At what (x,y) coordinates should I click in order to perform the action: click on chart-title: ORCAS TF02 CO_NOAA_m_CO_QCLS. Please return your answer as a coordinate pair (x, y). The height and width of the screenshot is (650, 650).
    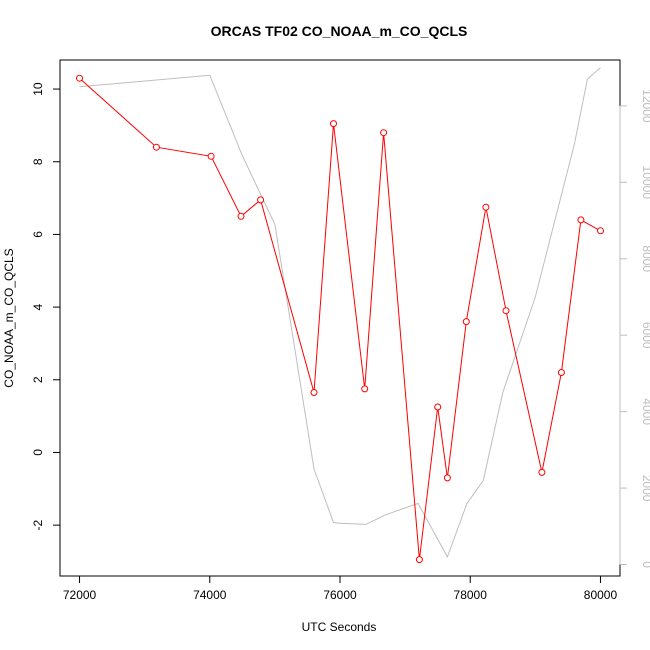
    Looking at the image, I should click on (339, 31).